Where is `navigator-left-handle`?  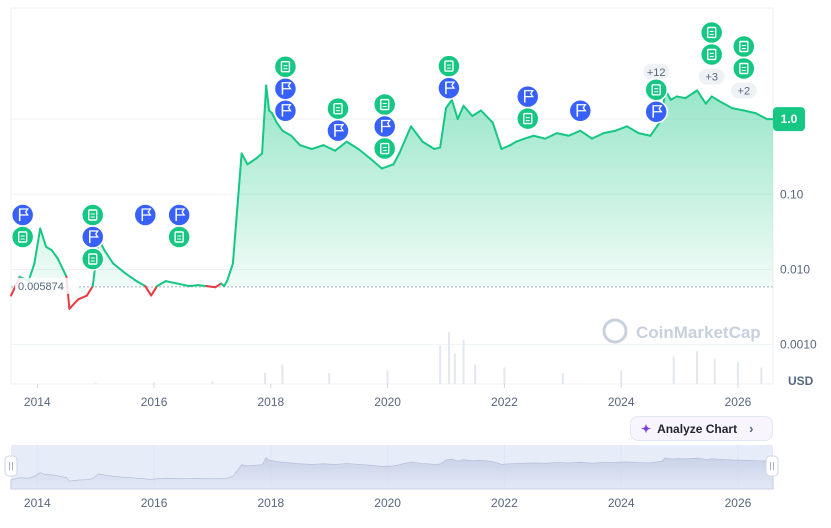 navigator-left-handle is located at coordinates (11, 466).